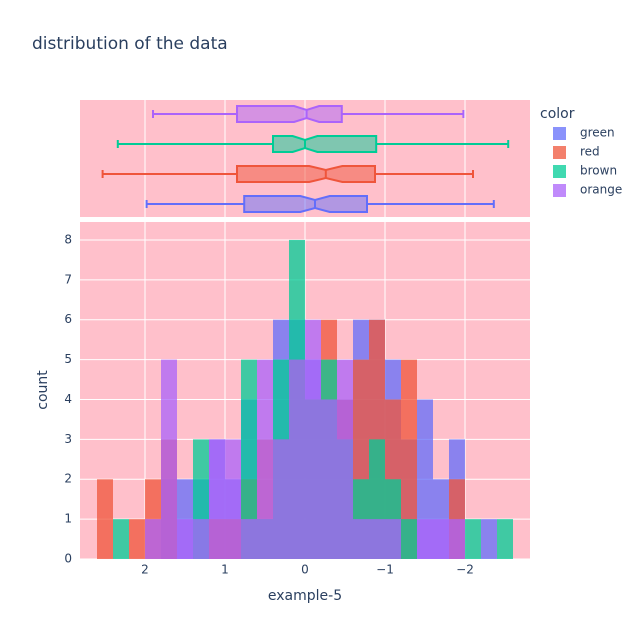 Image resolution: width=640 pixels, height=644 pixels. What do you see at coordinates (68, 319) in the screenshot?
I see `y-tick-label: 6` at bounding box center [68, 319].